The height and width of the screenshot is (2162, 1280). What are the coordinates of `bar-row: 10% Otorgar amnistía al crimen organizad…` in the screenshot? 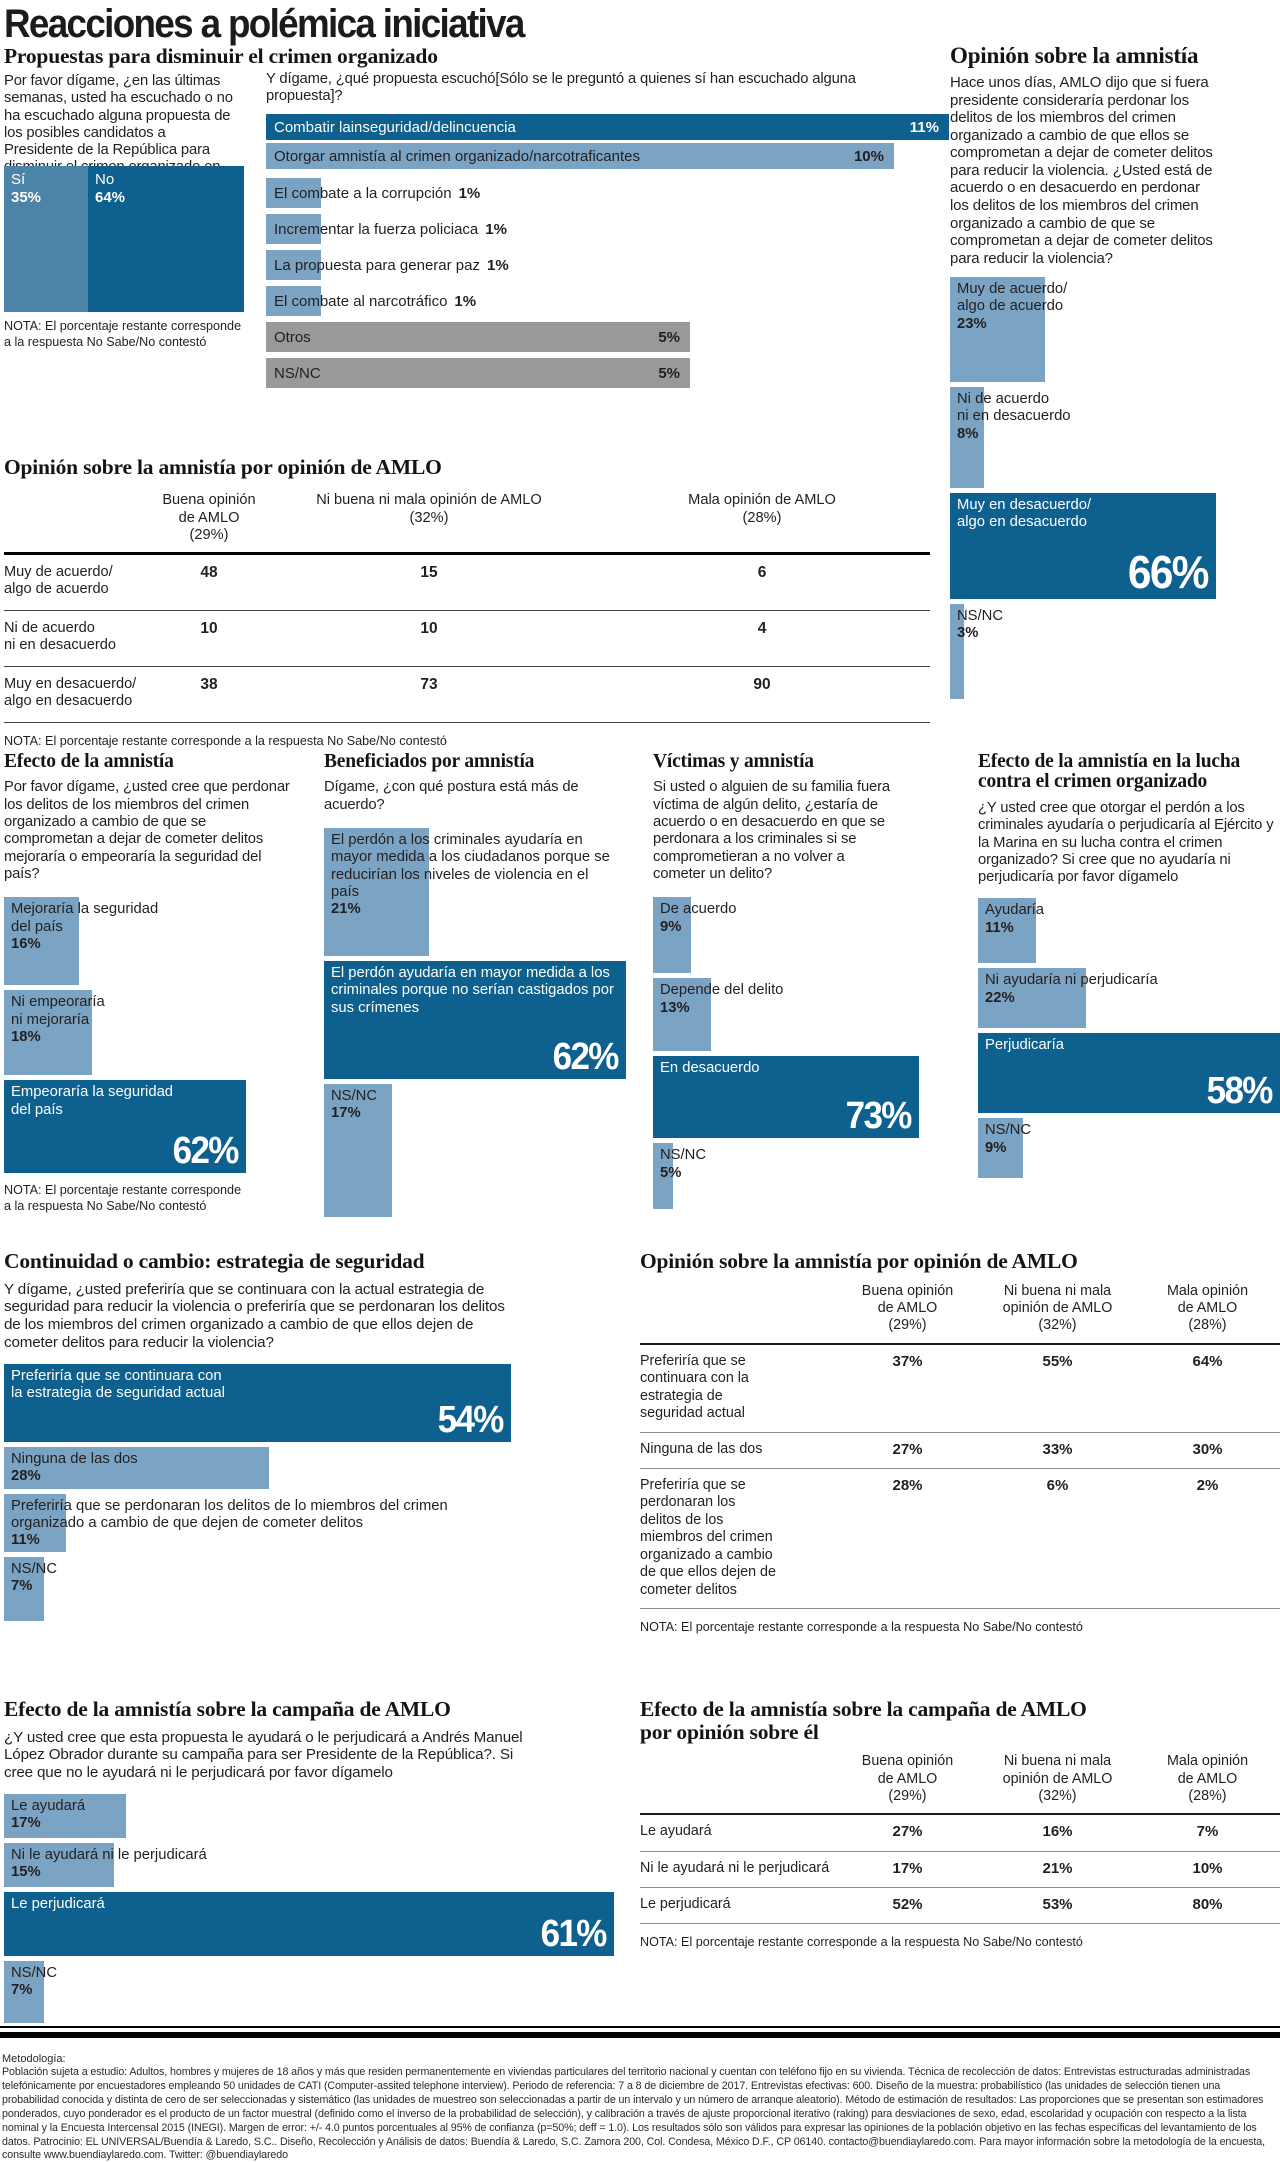 It's located at (607, 156).